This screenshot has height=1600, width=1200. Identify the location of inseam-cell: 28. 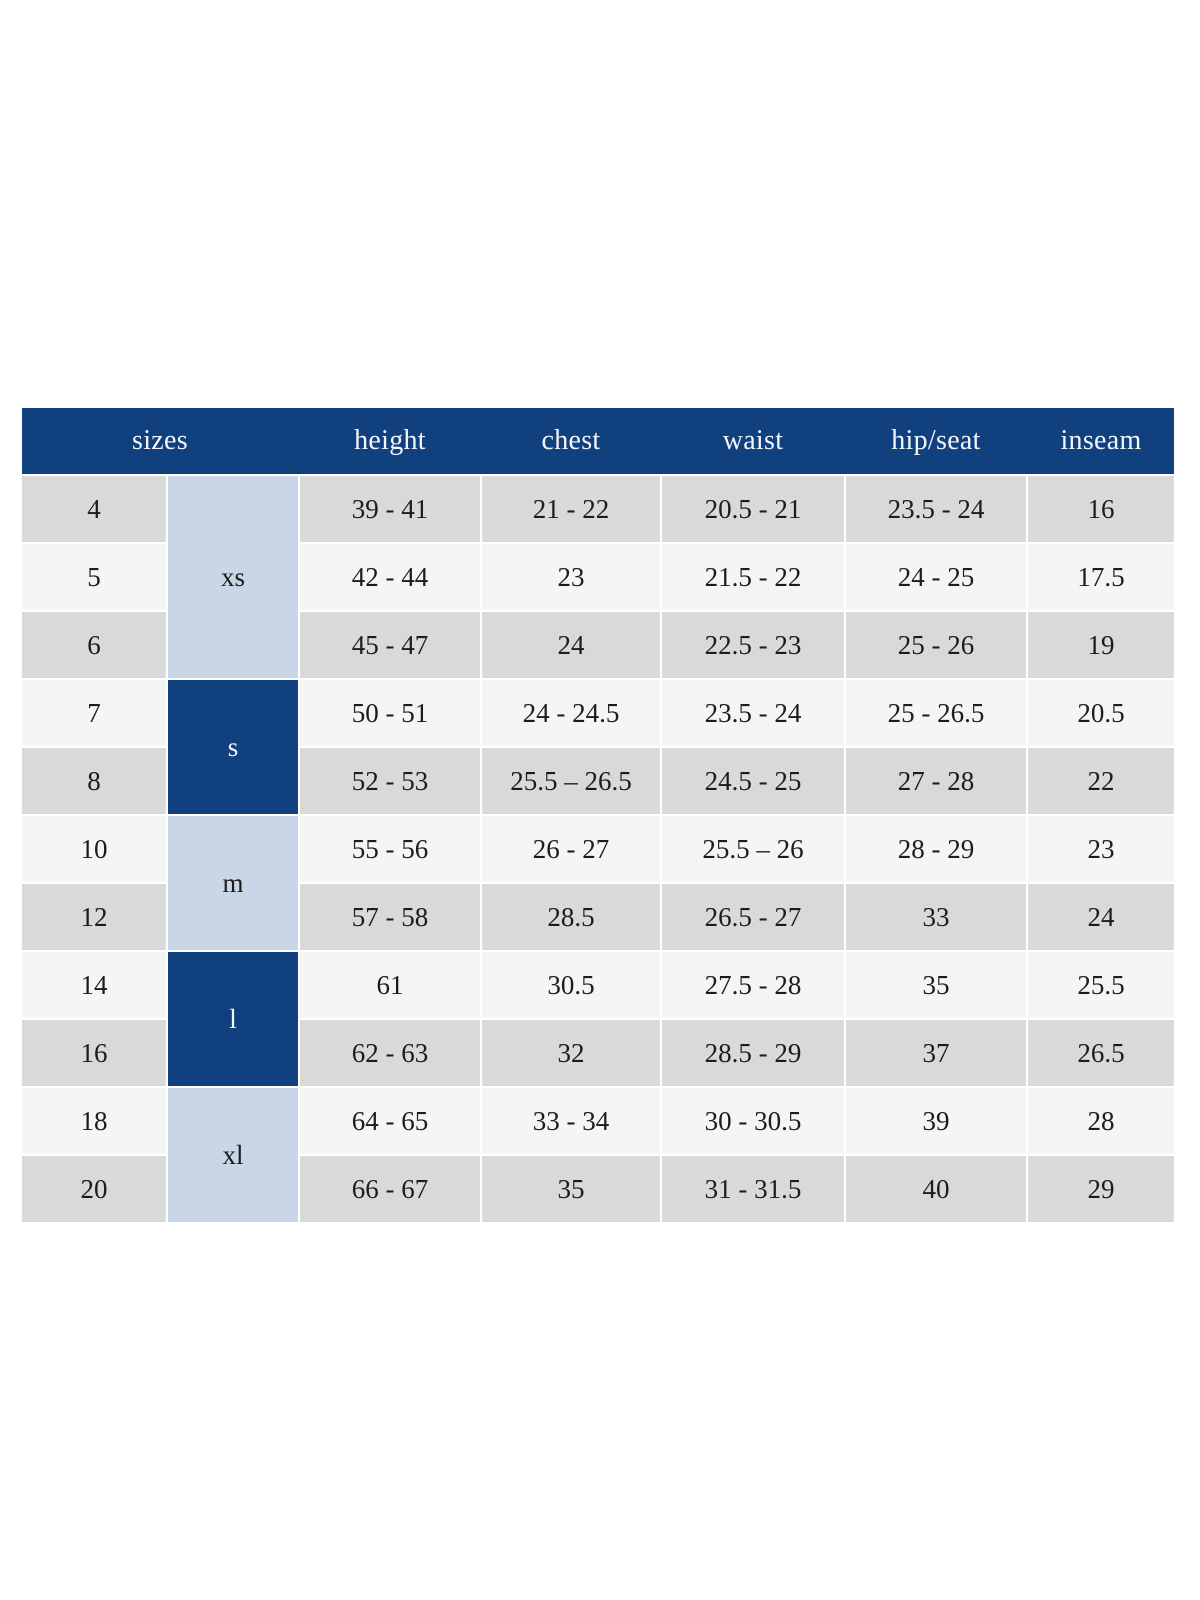
(1101, 1121).